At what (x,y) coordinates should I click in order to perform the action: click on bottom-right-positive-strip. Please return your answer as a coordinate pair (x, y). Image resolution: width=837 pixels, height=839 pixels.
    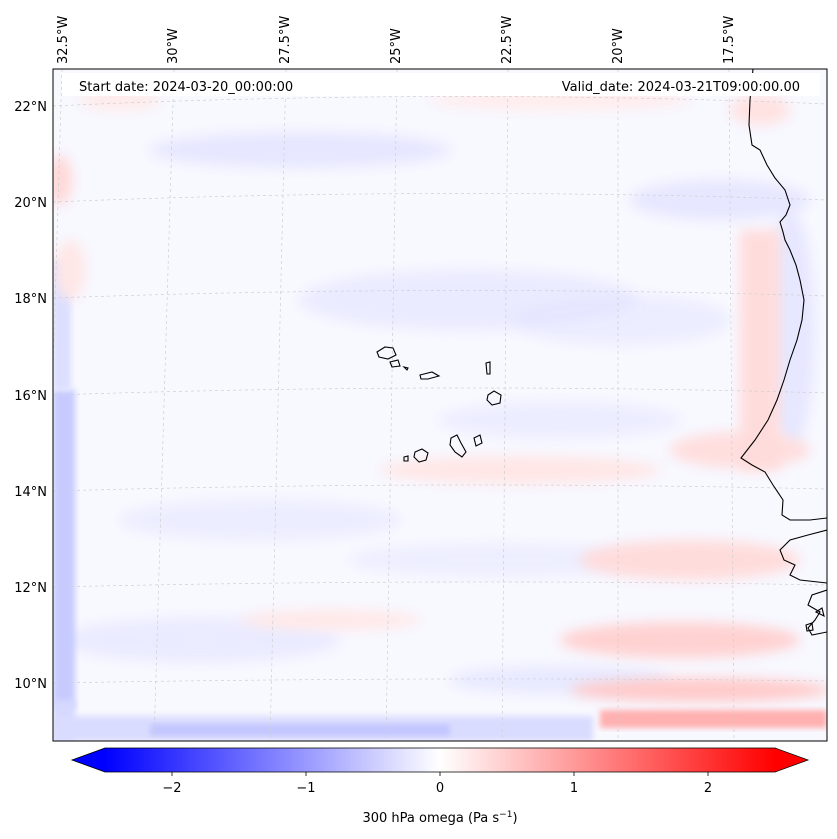
    Looking at the image, I should click on (713, 719).